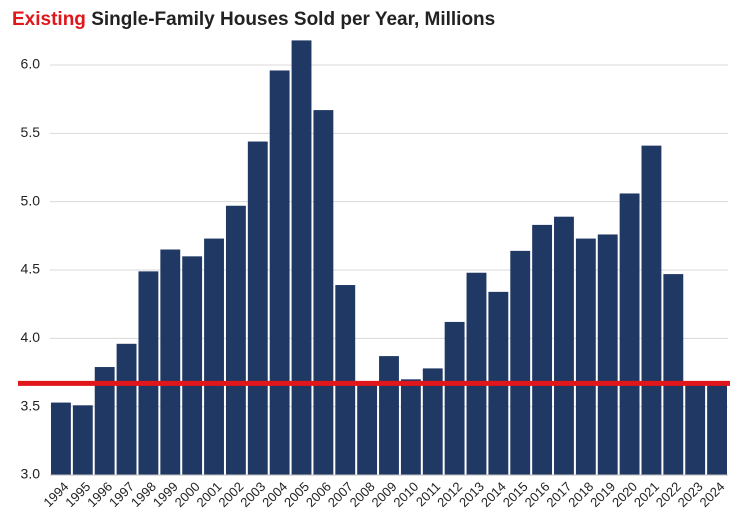 The image size is (739, 527). What do you see at coordinates (31, 405) in the screenshot?
I see `y-tick-label: 3.5` at bounding box center [31, 405].